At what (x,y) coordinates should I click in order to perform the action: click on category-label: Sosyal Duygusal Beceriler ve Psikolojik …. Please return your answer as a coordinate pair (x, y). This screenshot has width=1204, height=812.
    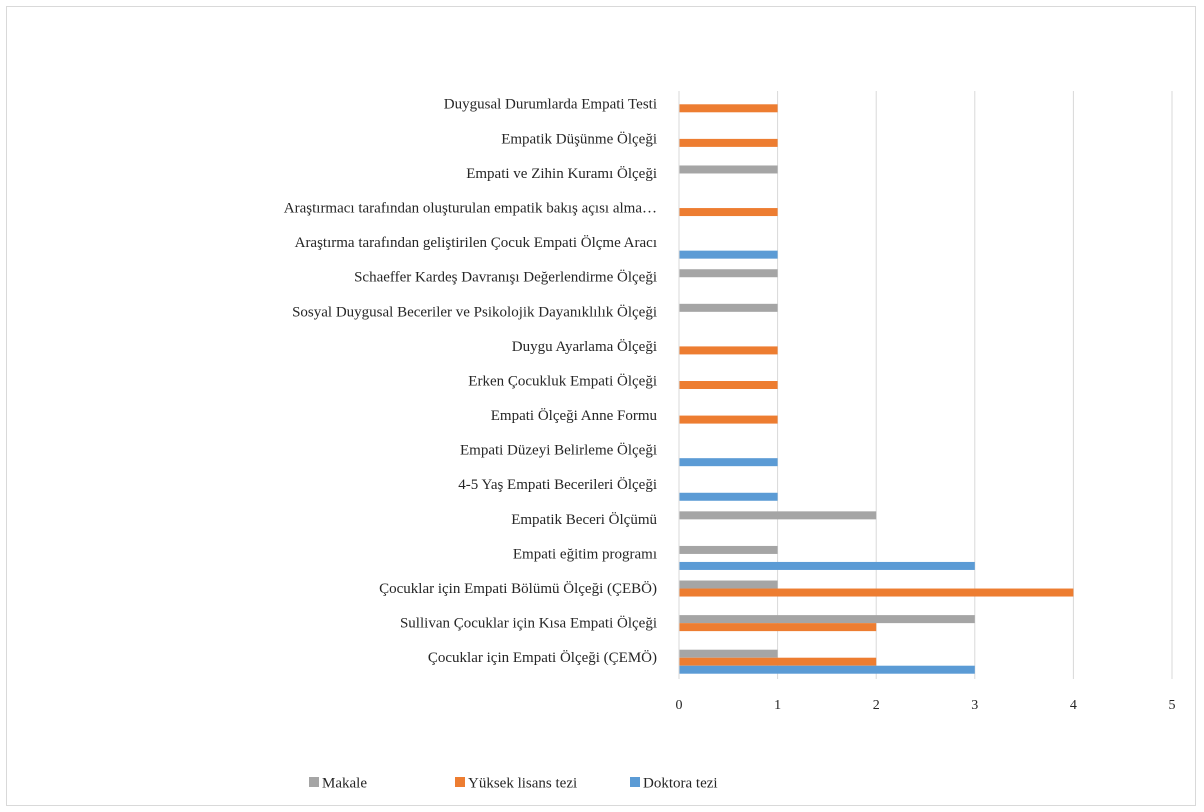
    Looking at the image, I should click on (474, 311).